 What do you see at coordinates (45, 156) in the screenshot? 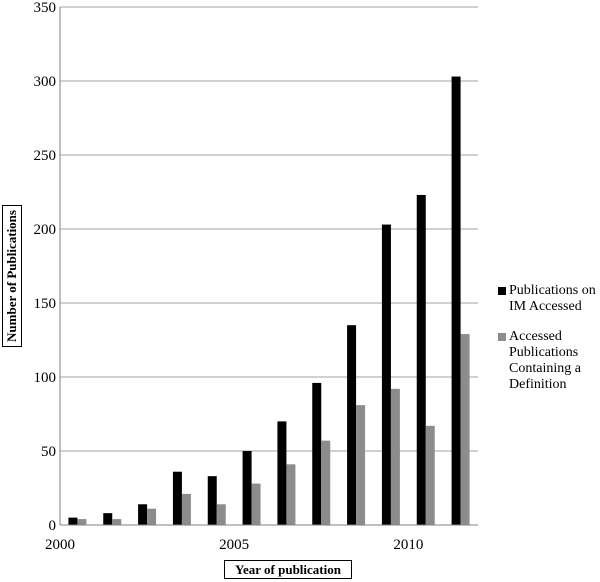
I see `y-tick-label: 250` at bounding box center [45, 156].